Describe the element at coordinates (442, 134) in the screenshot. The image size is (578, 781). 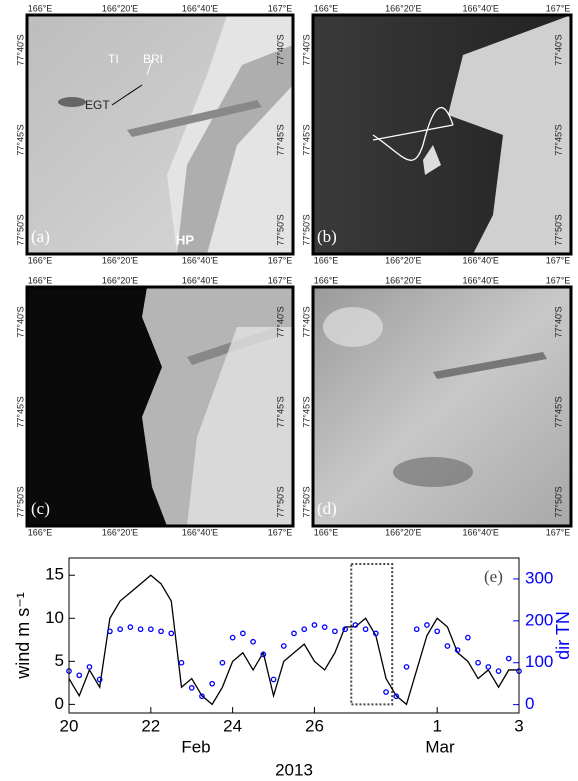
I see `map-panel-b` at that location.